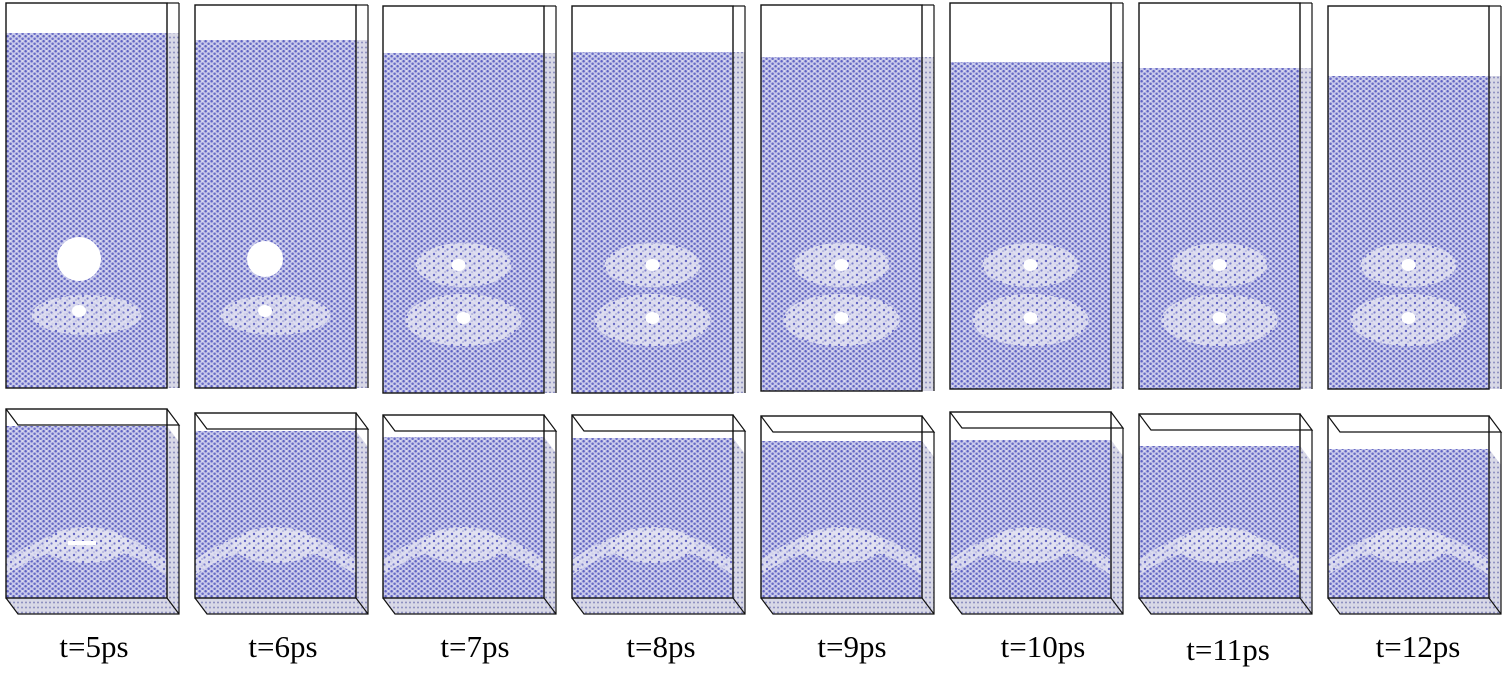 The image size is (1504, 696). Describe the element at coordinates (661, 646) in the screenshot. I see `time-label: t=8ps` at that location.